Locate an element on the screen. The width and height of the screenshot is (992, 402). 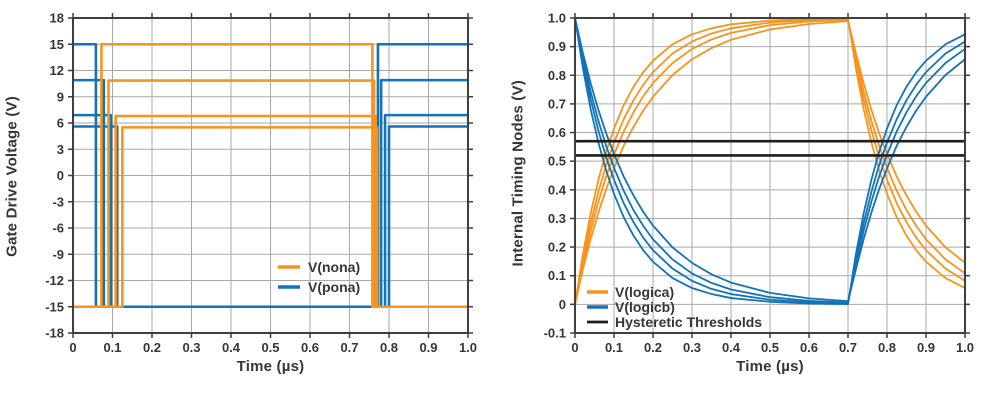
y-tick-label: 0.4 is located at coordinates (557, 189).